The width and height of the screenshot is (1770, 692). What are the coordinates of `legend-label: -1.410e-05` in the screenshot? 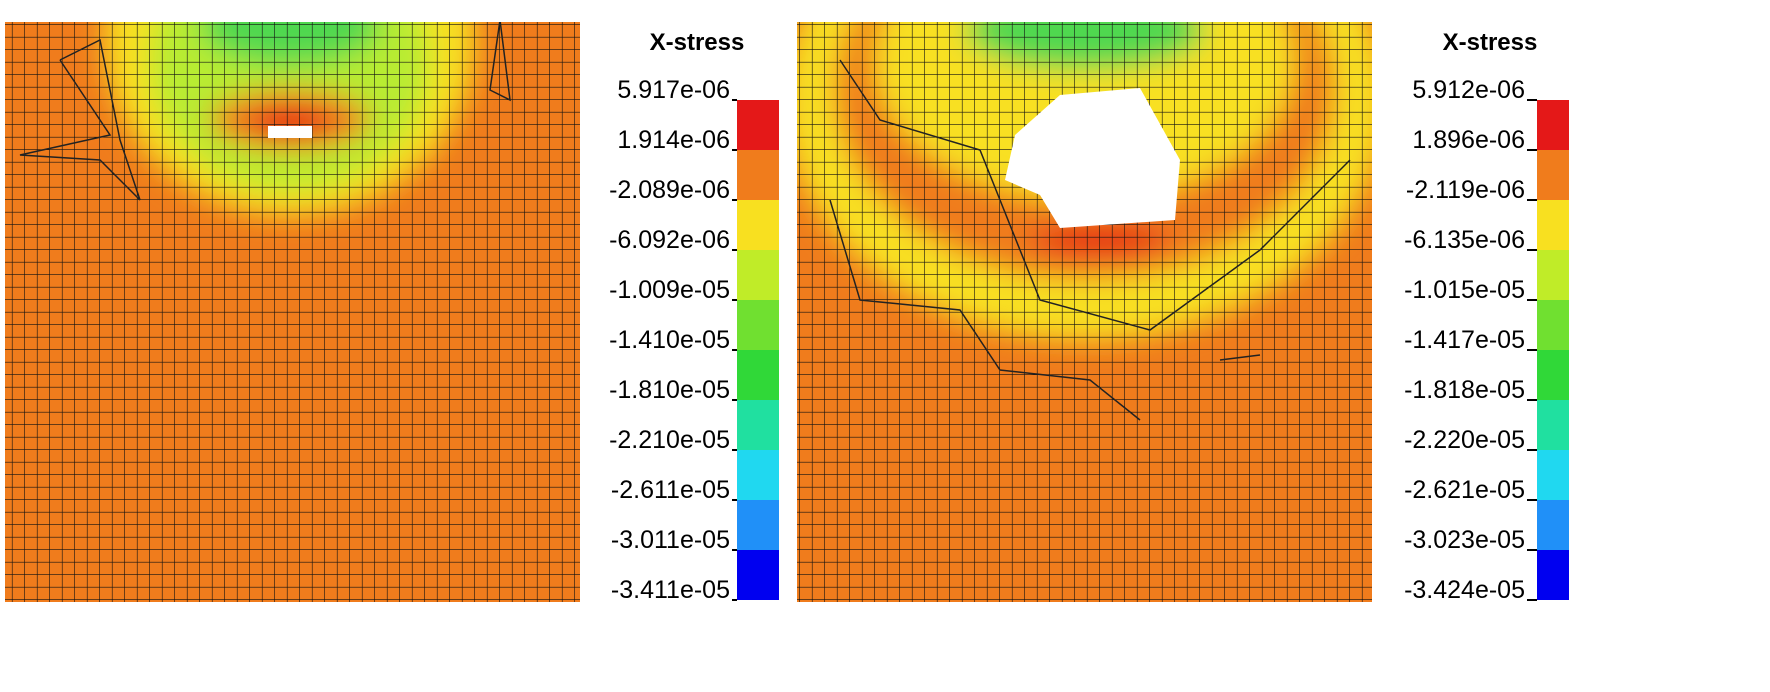 It's located at (669, 340).